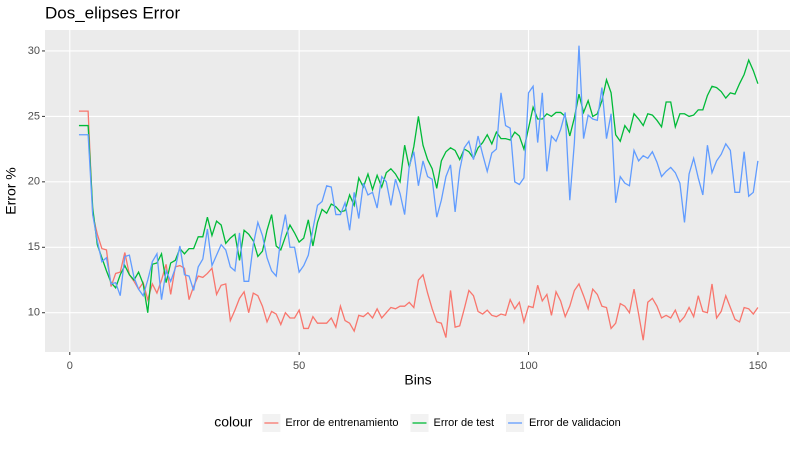 This screenshot has width=800, height=449. I want to click on y-axis-label: Error %, so click(11, 190).